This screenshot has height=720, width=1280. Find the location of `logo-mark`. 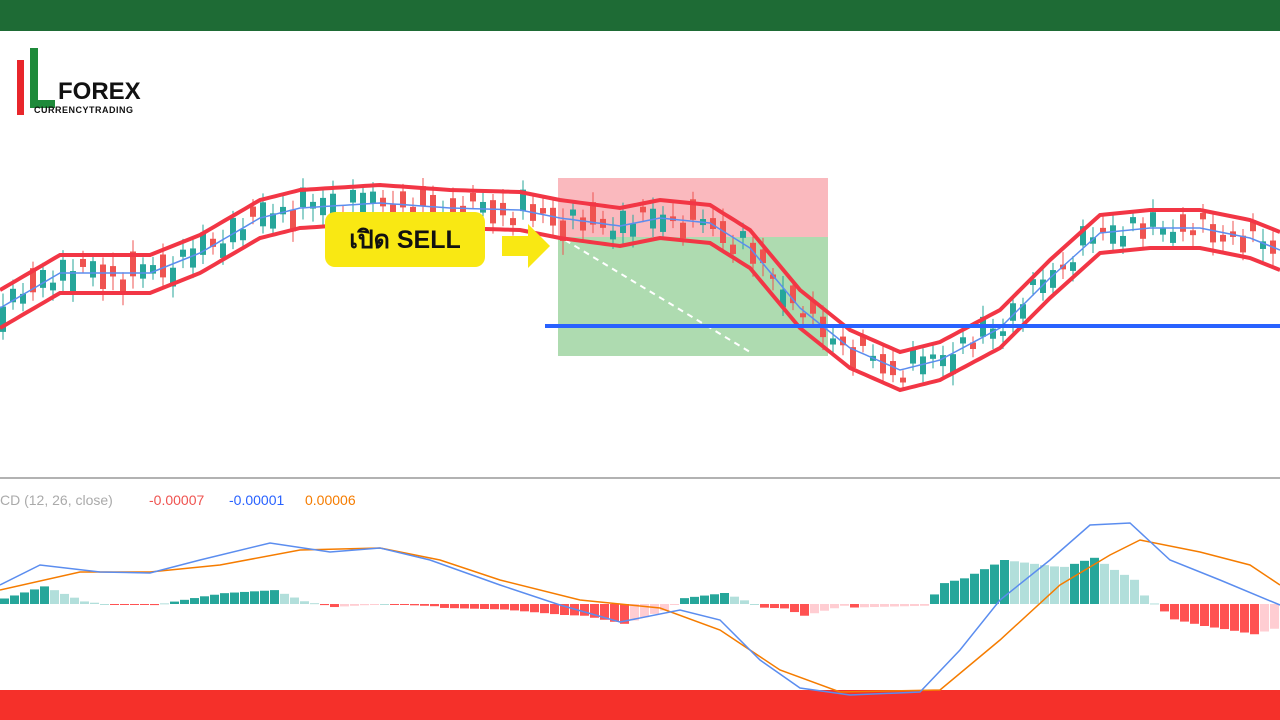

logo-mark is located at coordinates (42, 78).